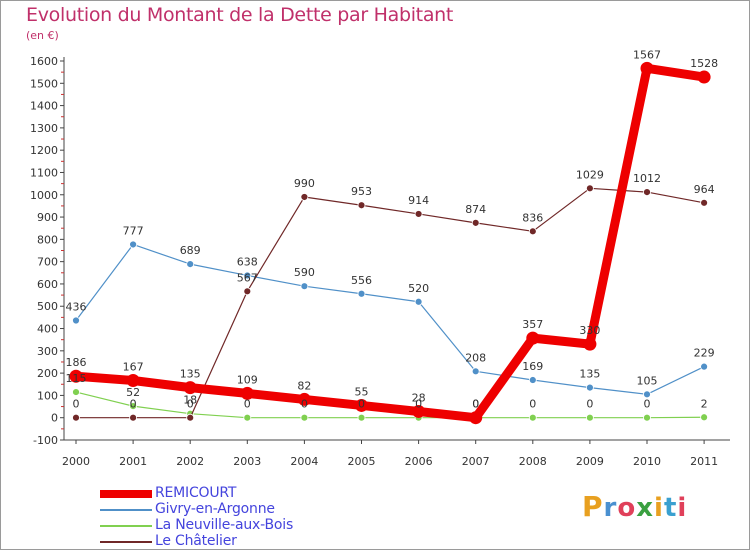 Image resolution: width=750 pixels, height=550 pixels. Describe the element at coordinates (304, 272) in the screenshot. I see `data-label: 590` at that location.